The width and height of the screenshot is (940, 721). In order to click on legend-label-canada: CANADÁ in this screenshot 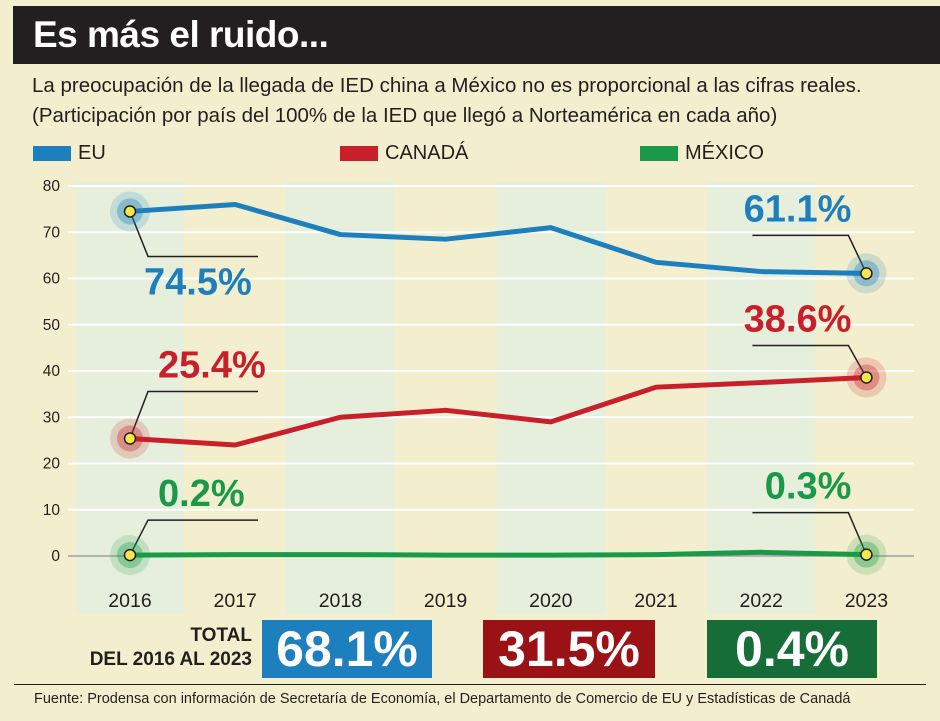, I will do `click(427, 153)`.